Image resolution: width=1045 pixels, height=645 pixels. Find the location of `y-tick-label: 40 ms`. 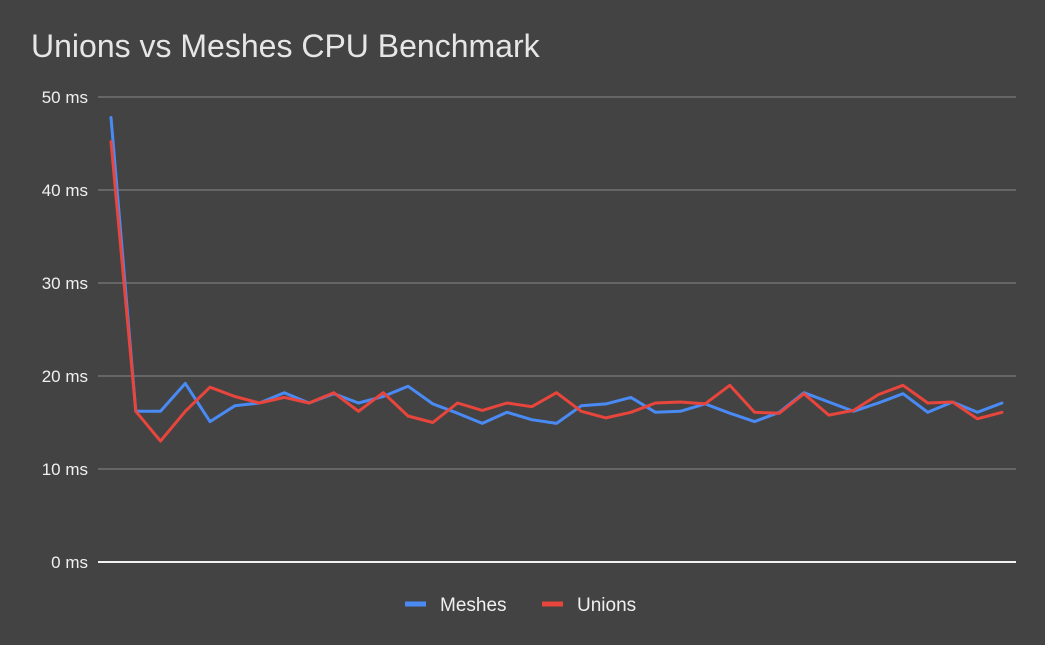

y-tick-label: 40 ms is located at coordinates (65, 190).